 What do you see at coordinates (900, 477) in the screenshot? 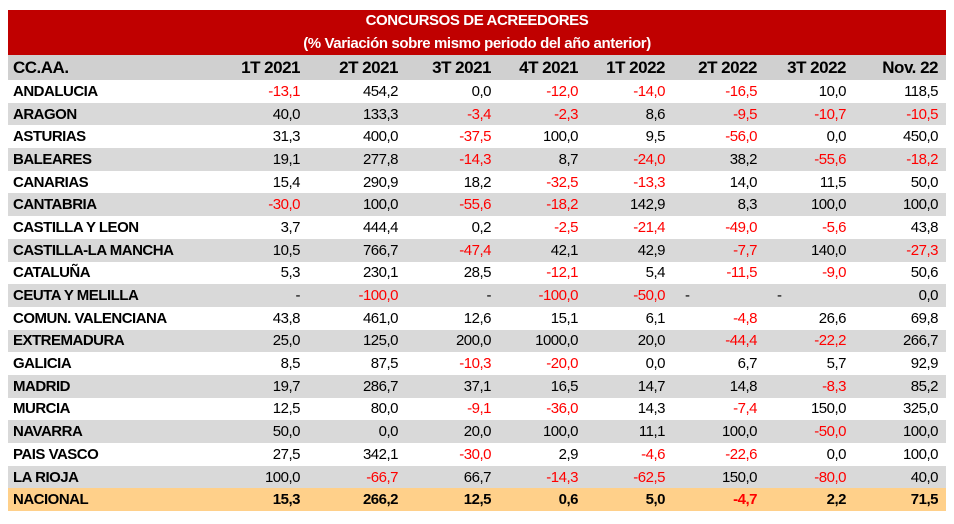
I see `value-cell: 40,0` at bounding box center [900, 477].